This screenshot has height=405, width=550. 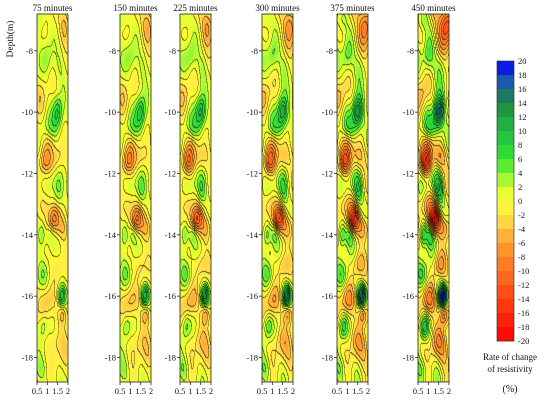 What do you see at coordinates (523, 327) in the screenshot?
I see `colorbar-tick-label: -18` at bounding box center [523, 327].